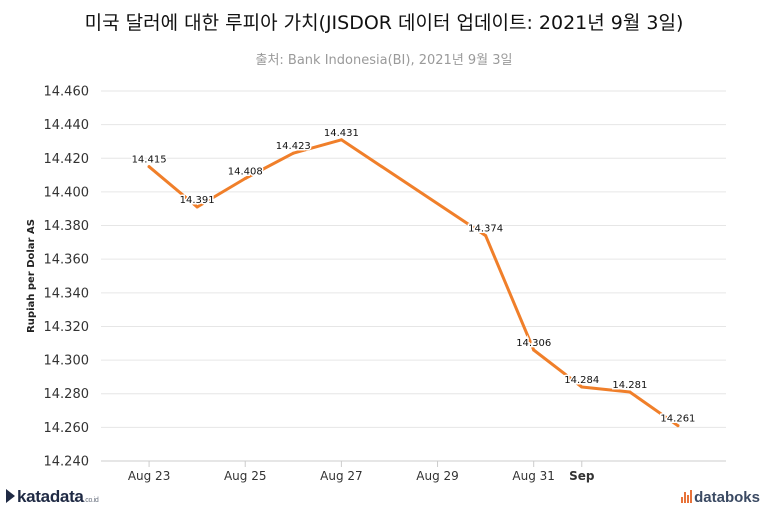 Image resolution: width=768 pixels, height=515 pixels. I want to click on data-label: 14.281, so click(629, 385).